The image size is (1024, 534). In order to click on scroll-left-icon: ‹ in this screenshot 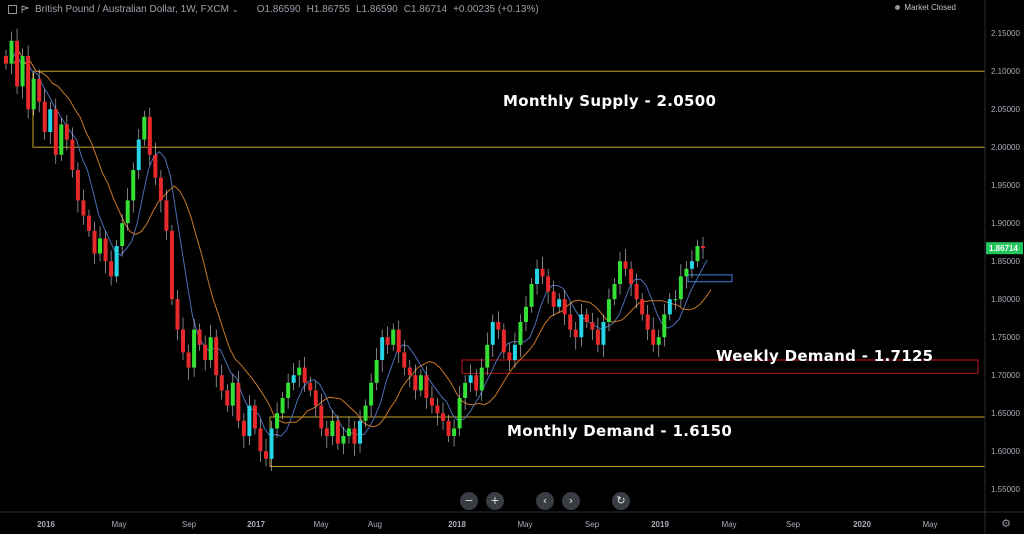, I will do `click(545, 501)`.